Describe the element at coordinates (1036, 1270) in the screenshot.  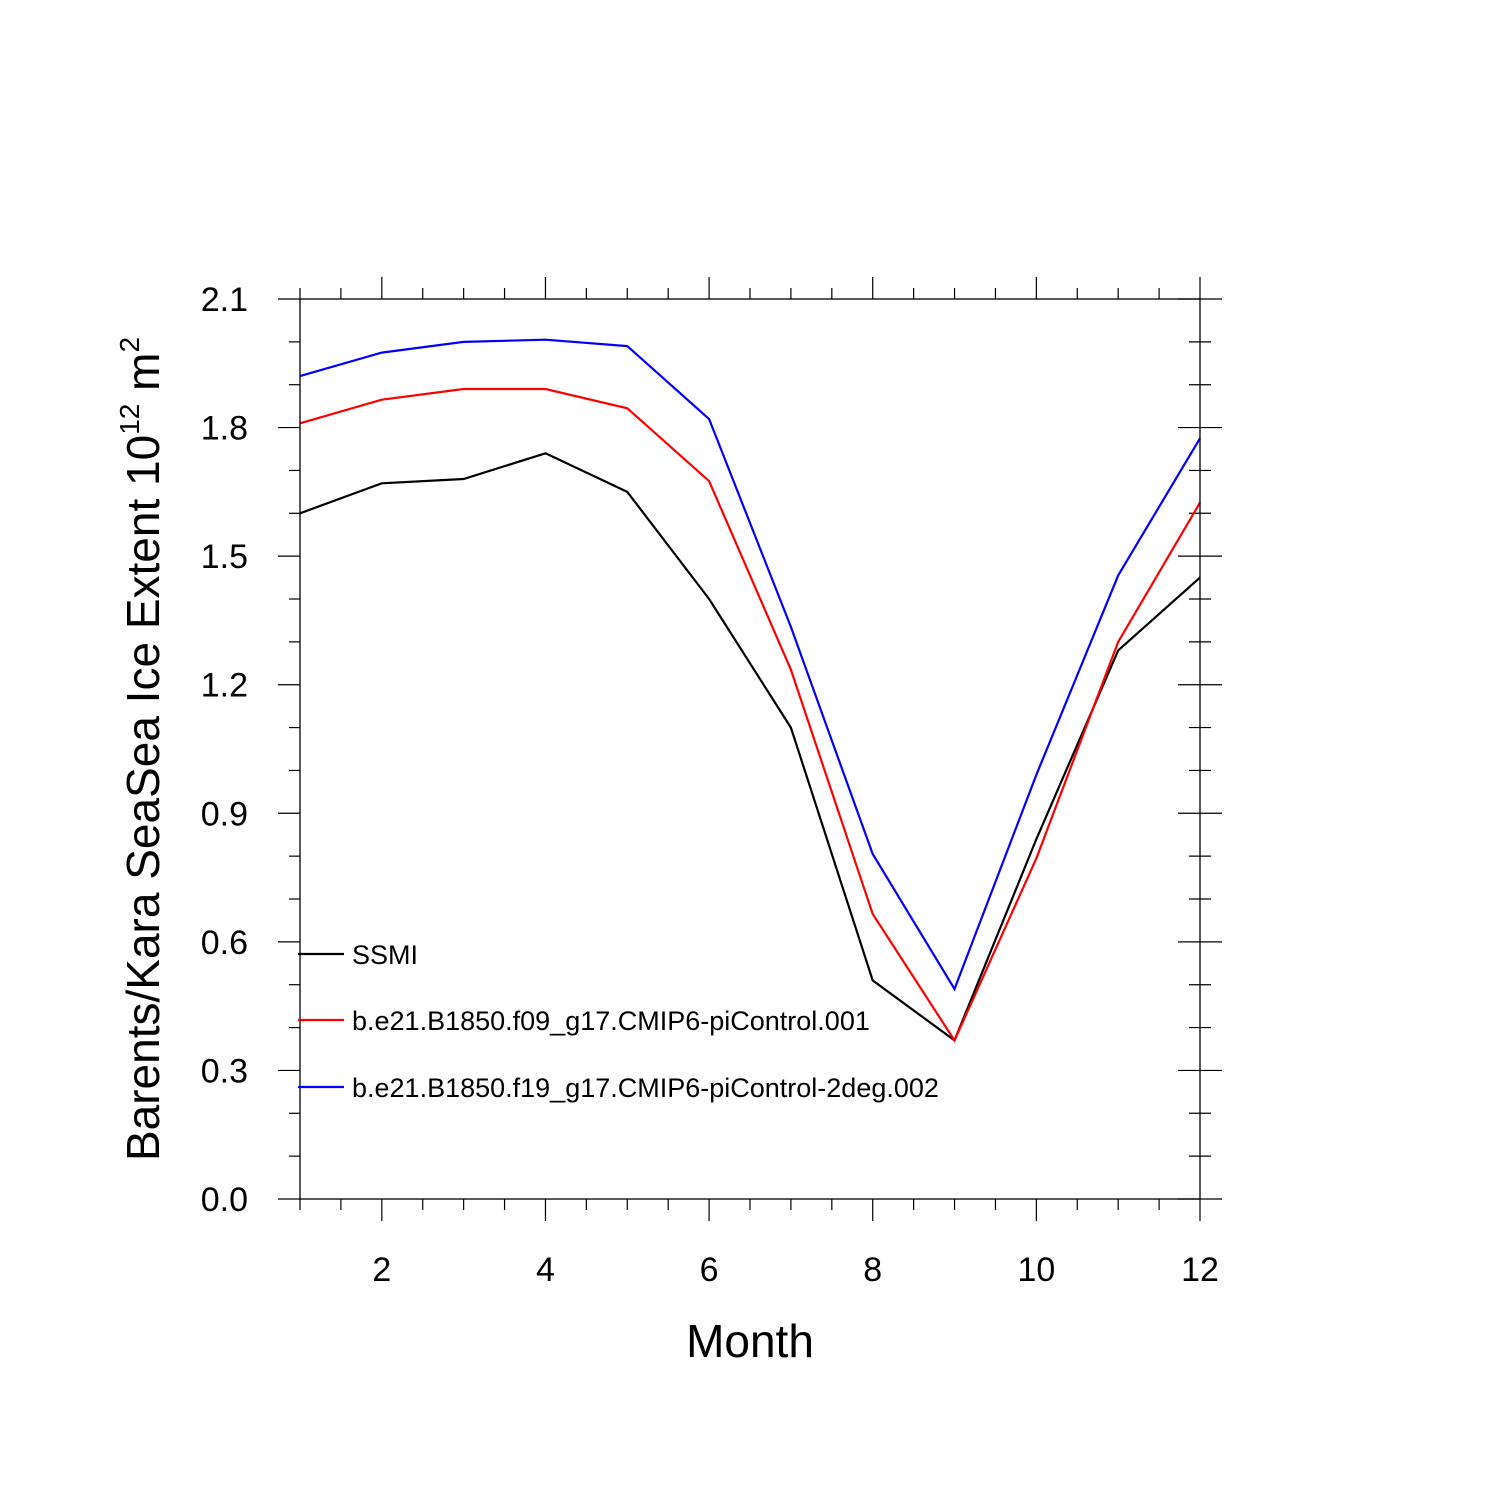
I see `x-tick-label: 10` at that location.